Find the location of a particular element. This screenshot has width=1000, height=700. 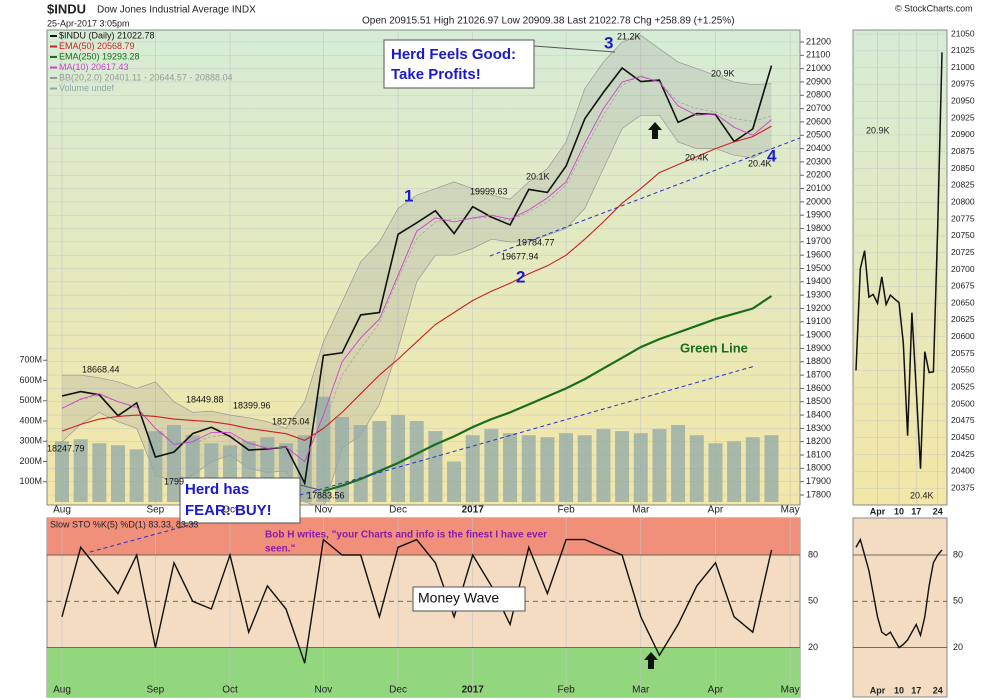

y-tick-label: 20700 is located at coordinates (963, 269).